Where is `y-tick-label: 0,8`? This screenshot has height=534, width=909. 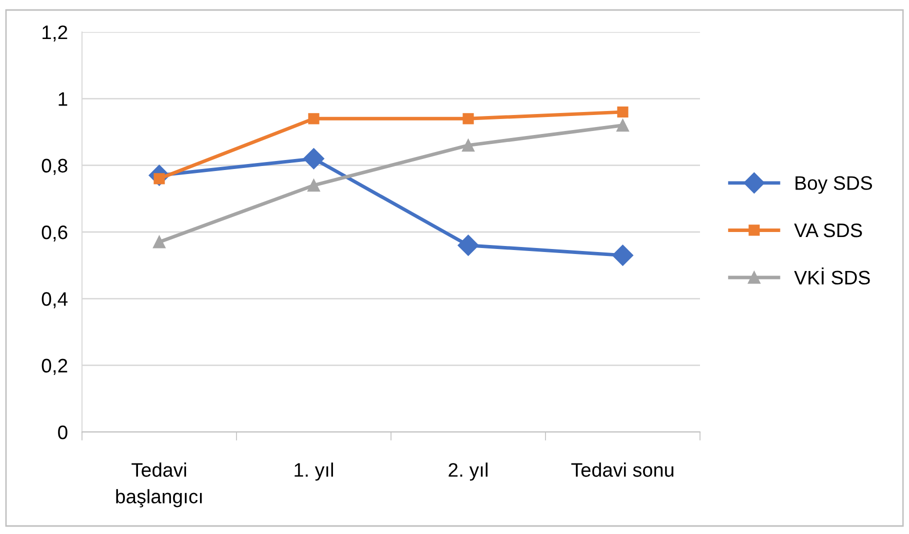
y-tick-label: 0,8 is located at coordinates (55, 166).